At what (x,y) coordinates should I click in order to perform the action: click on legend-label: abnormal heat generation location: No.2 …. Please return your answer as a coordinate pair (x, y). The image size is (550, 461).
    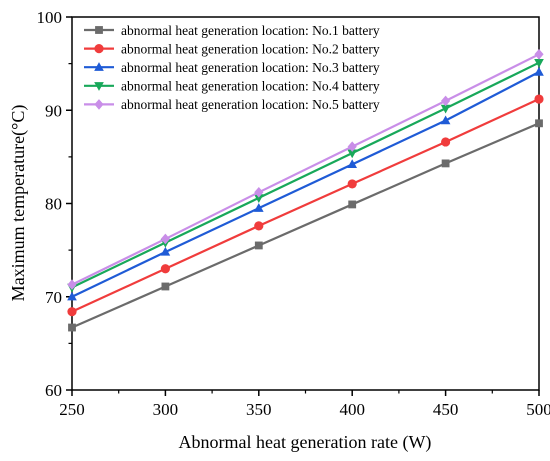
    Looking at the image, I should click on (250, 48).